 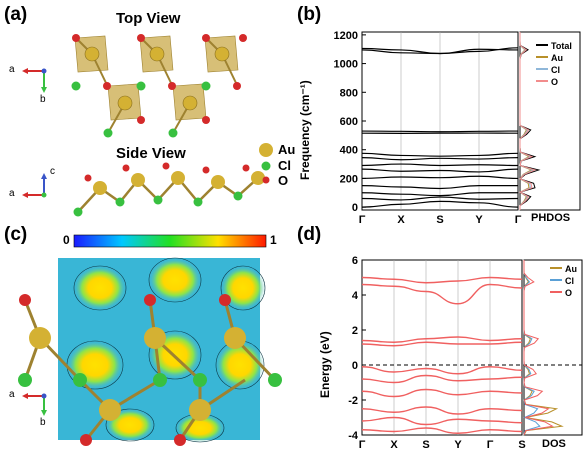 I want to click on side-view-atoms, so click(x=170, y=190).